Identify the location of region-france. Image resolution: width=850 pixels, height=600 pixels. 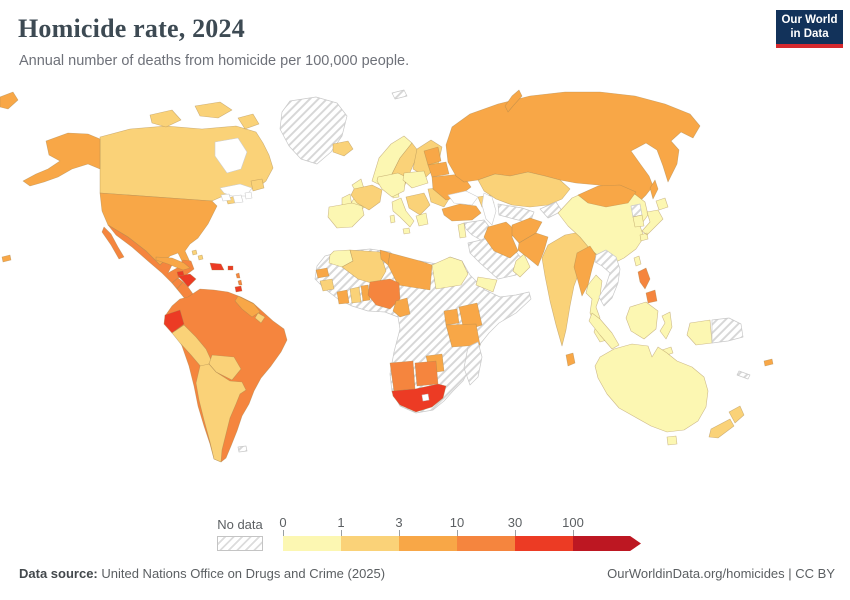
(366, 197).